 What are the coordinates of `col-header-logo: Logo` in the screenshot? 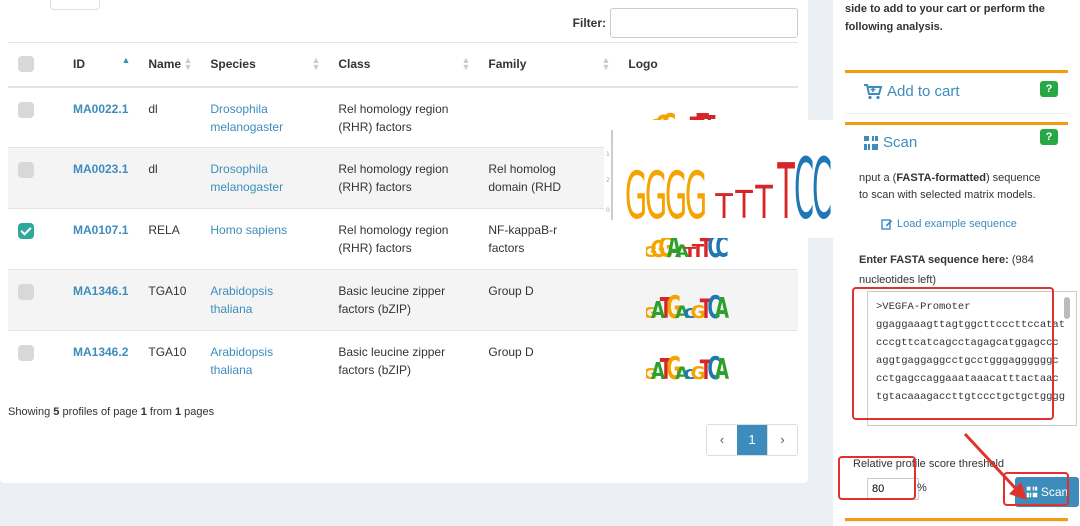 It's located at (708, 65).